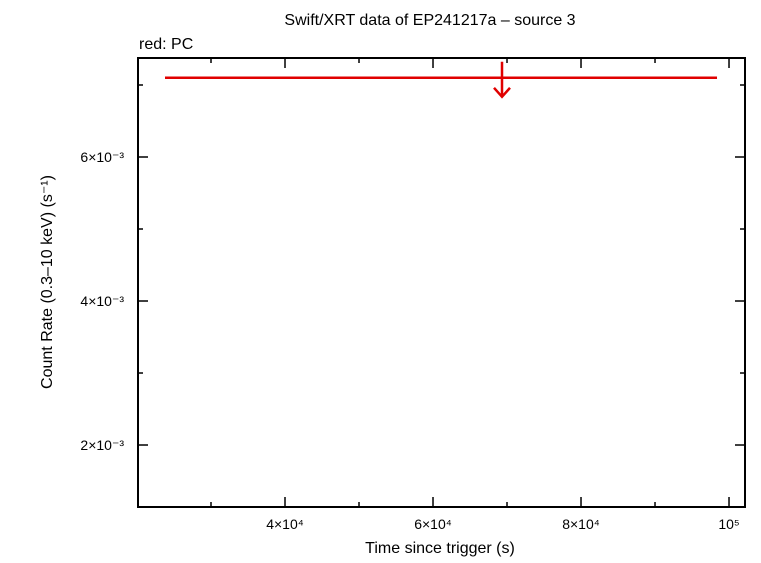  I want to click on y-axis-label: Count Rate (0.3–10 keV) (s⁻¹), so click(47, 282).